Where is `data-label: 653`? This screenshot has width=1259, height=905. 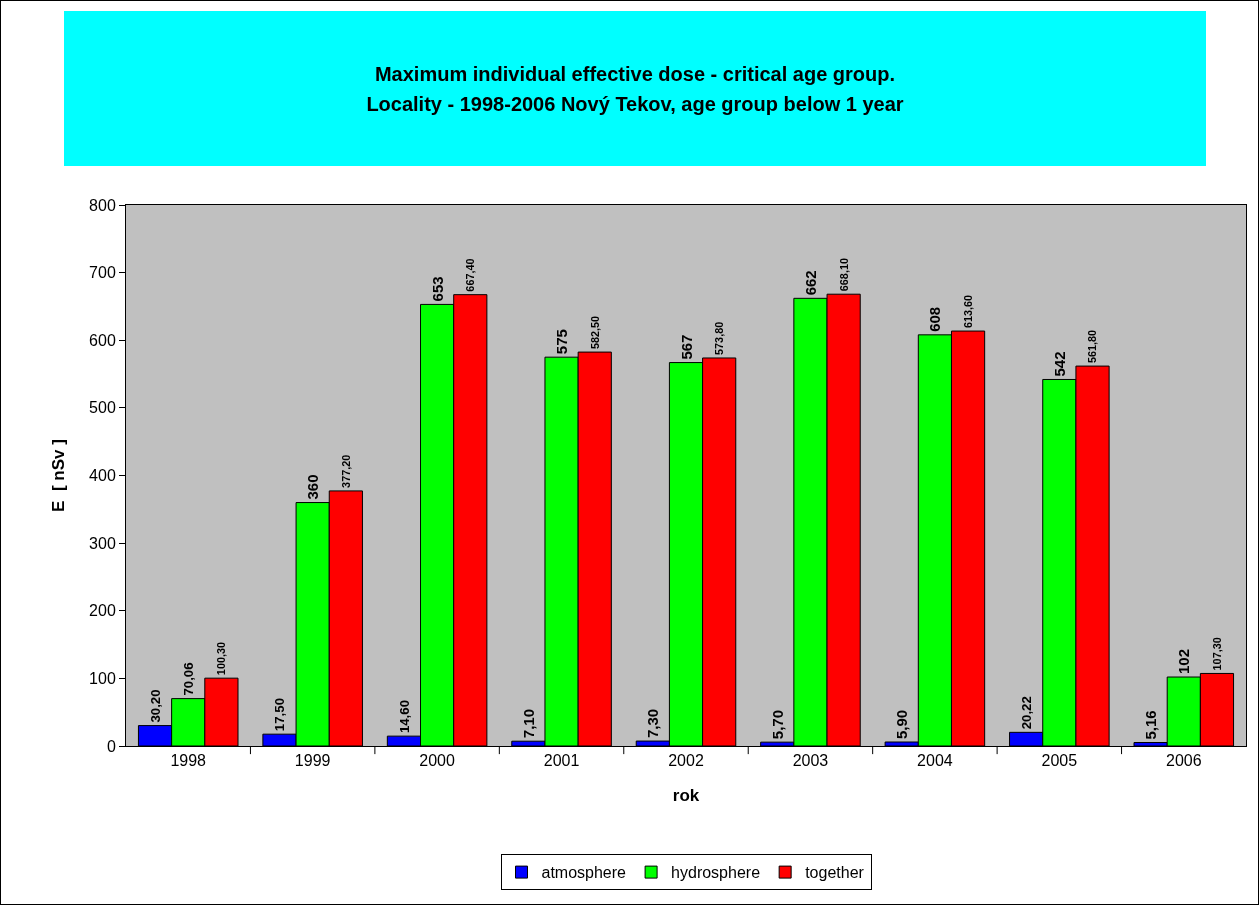
data-label: 653 is located at coordinates (437, 289).